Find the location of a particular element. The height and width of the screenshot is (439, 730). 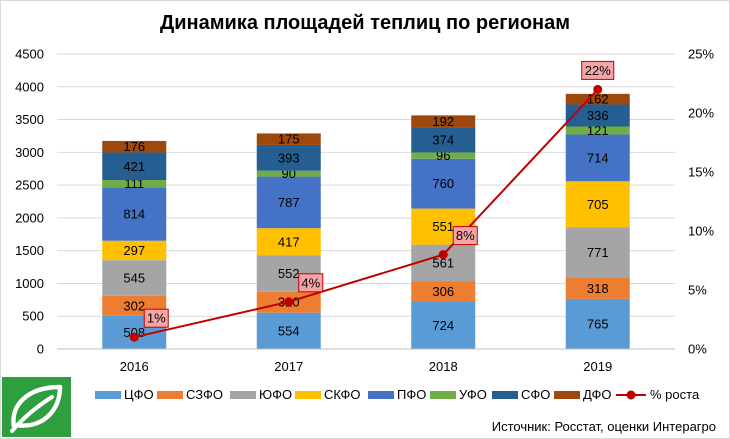

data-label: 374 is located at coordinates (443, 140).